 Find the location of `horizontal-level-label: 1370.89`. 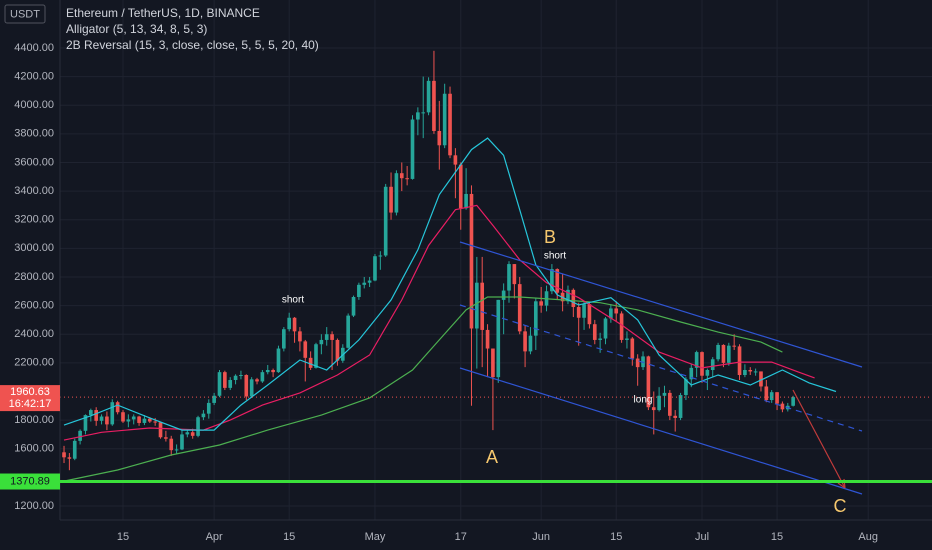

horizontal-level-label: 1370.89 is located at coordinates (30, 481).